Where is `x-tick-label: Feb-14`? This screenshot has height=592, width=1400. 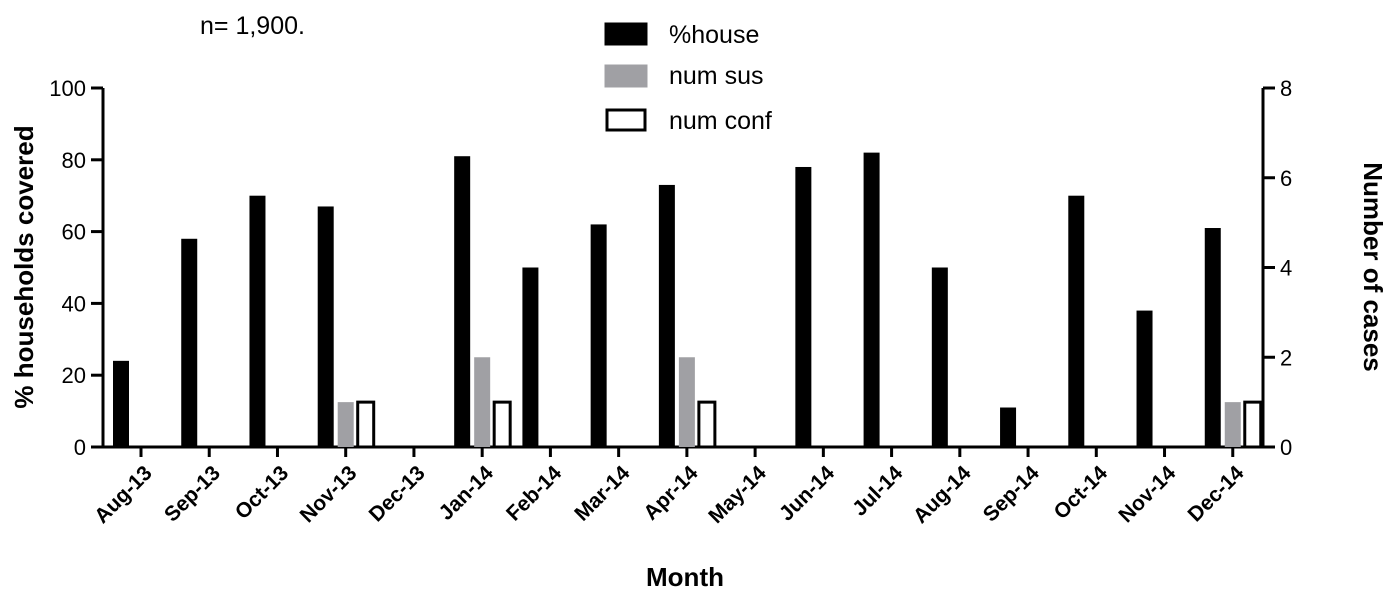 x-tick-label: Feb-14 is located at coordinates (534, 493).